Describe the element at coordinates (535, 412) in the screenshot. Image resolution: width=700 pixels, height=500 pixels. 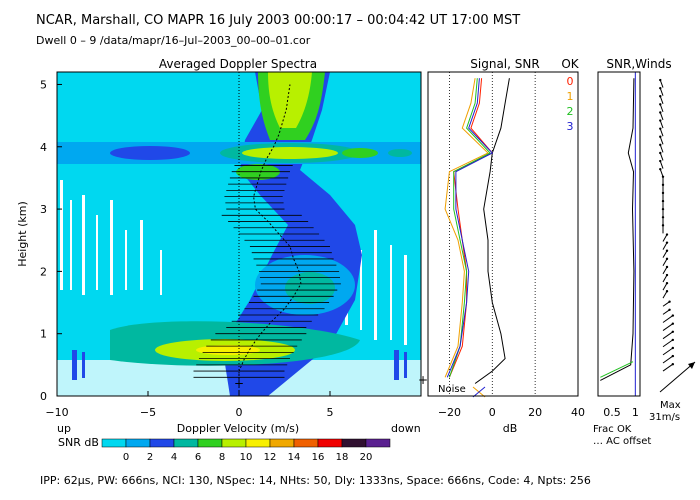
I see `signal-tick-label: 20` at that location.